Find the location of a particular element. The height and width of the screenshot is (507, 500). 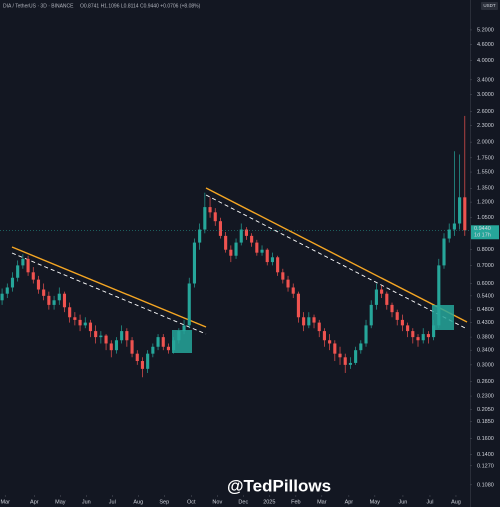

y-tick-label: 0.1400 is located at coordinates (485, 455).